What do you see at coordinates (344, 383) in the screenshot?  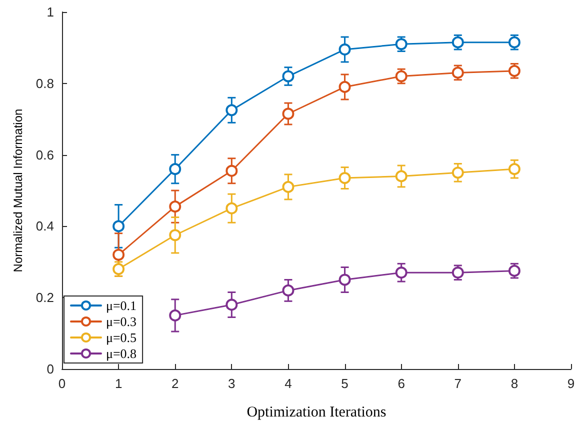 I see `x-tick-label: 5` at bounding box center [344, 383].